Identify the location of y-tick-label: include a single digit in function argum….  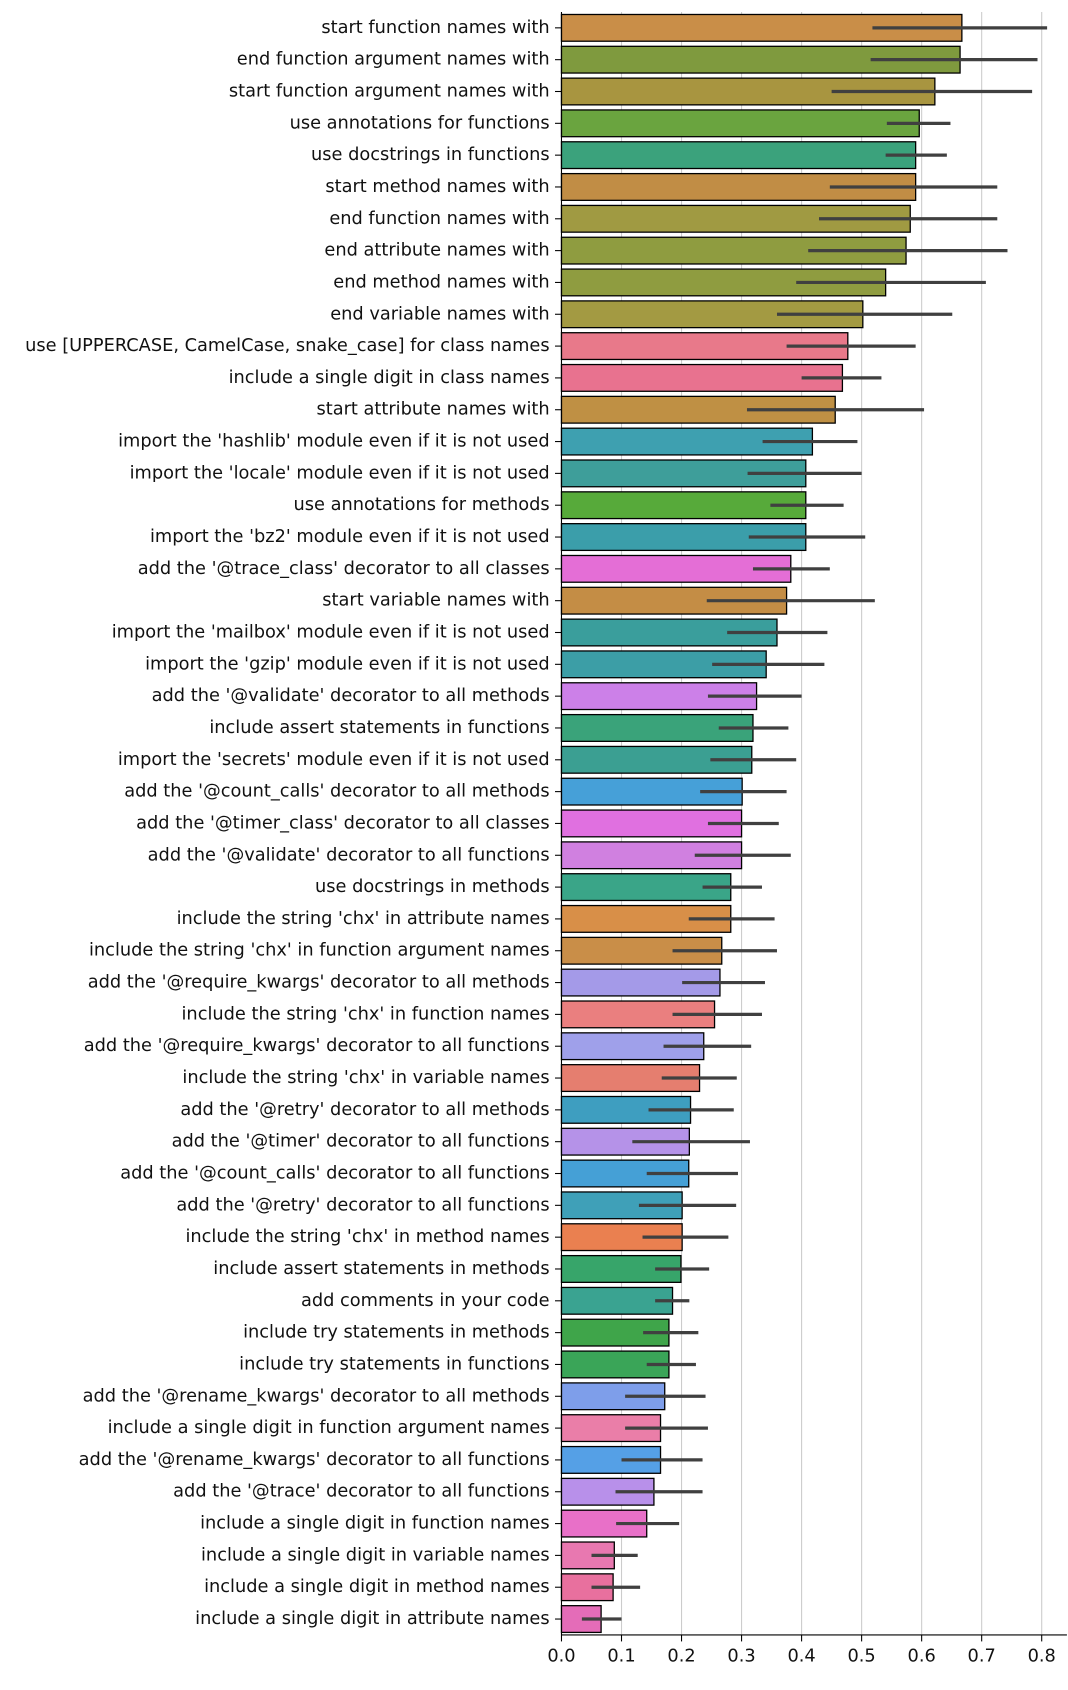
(329, 1427).